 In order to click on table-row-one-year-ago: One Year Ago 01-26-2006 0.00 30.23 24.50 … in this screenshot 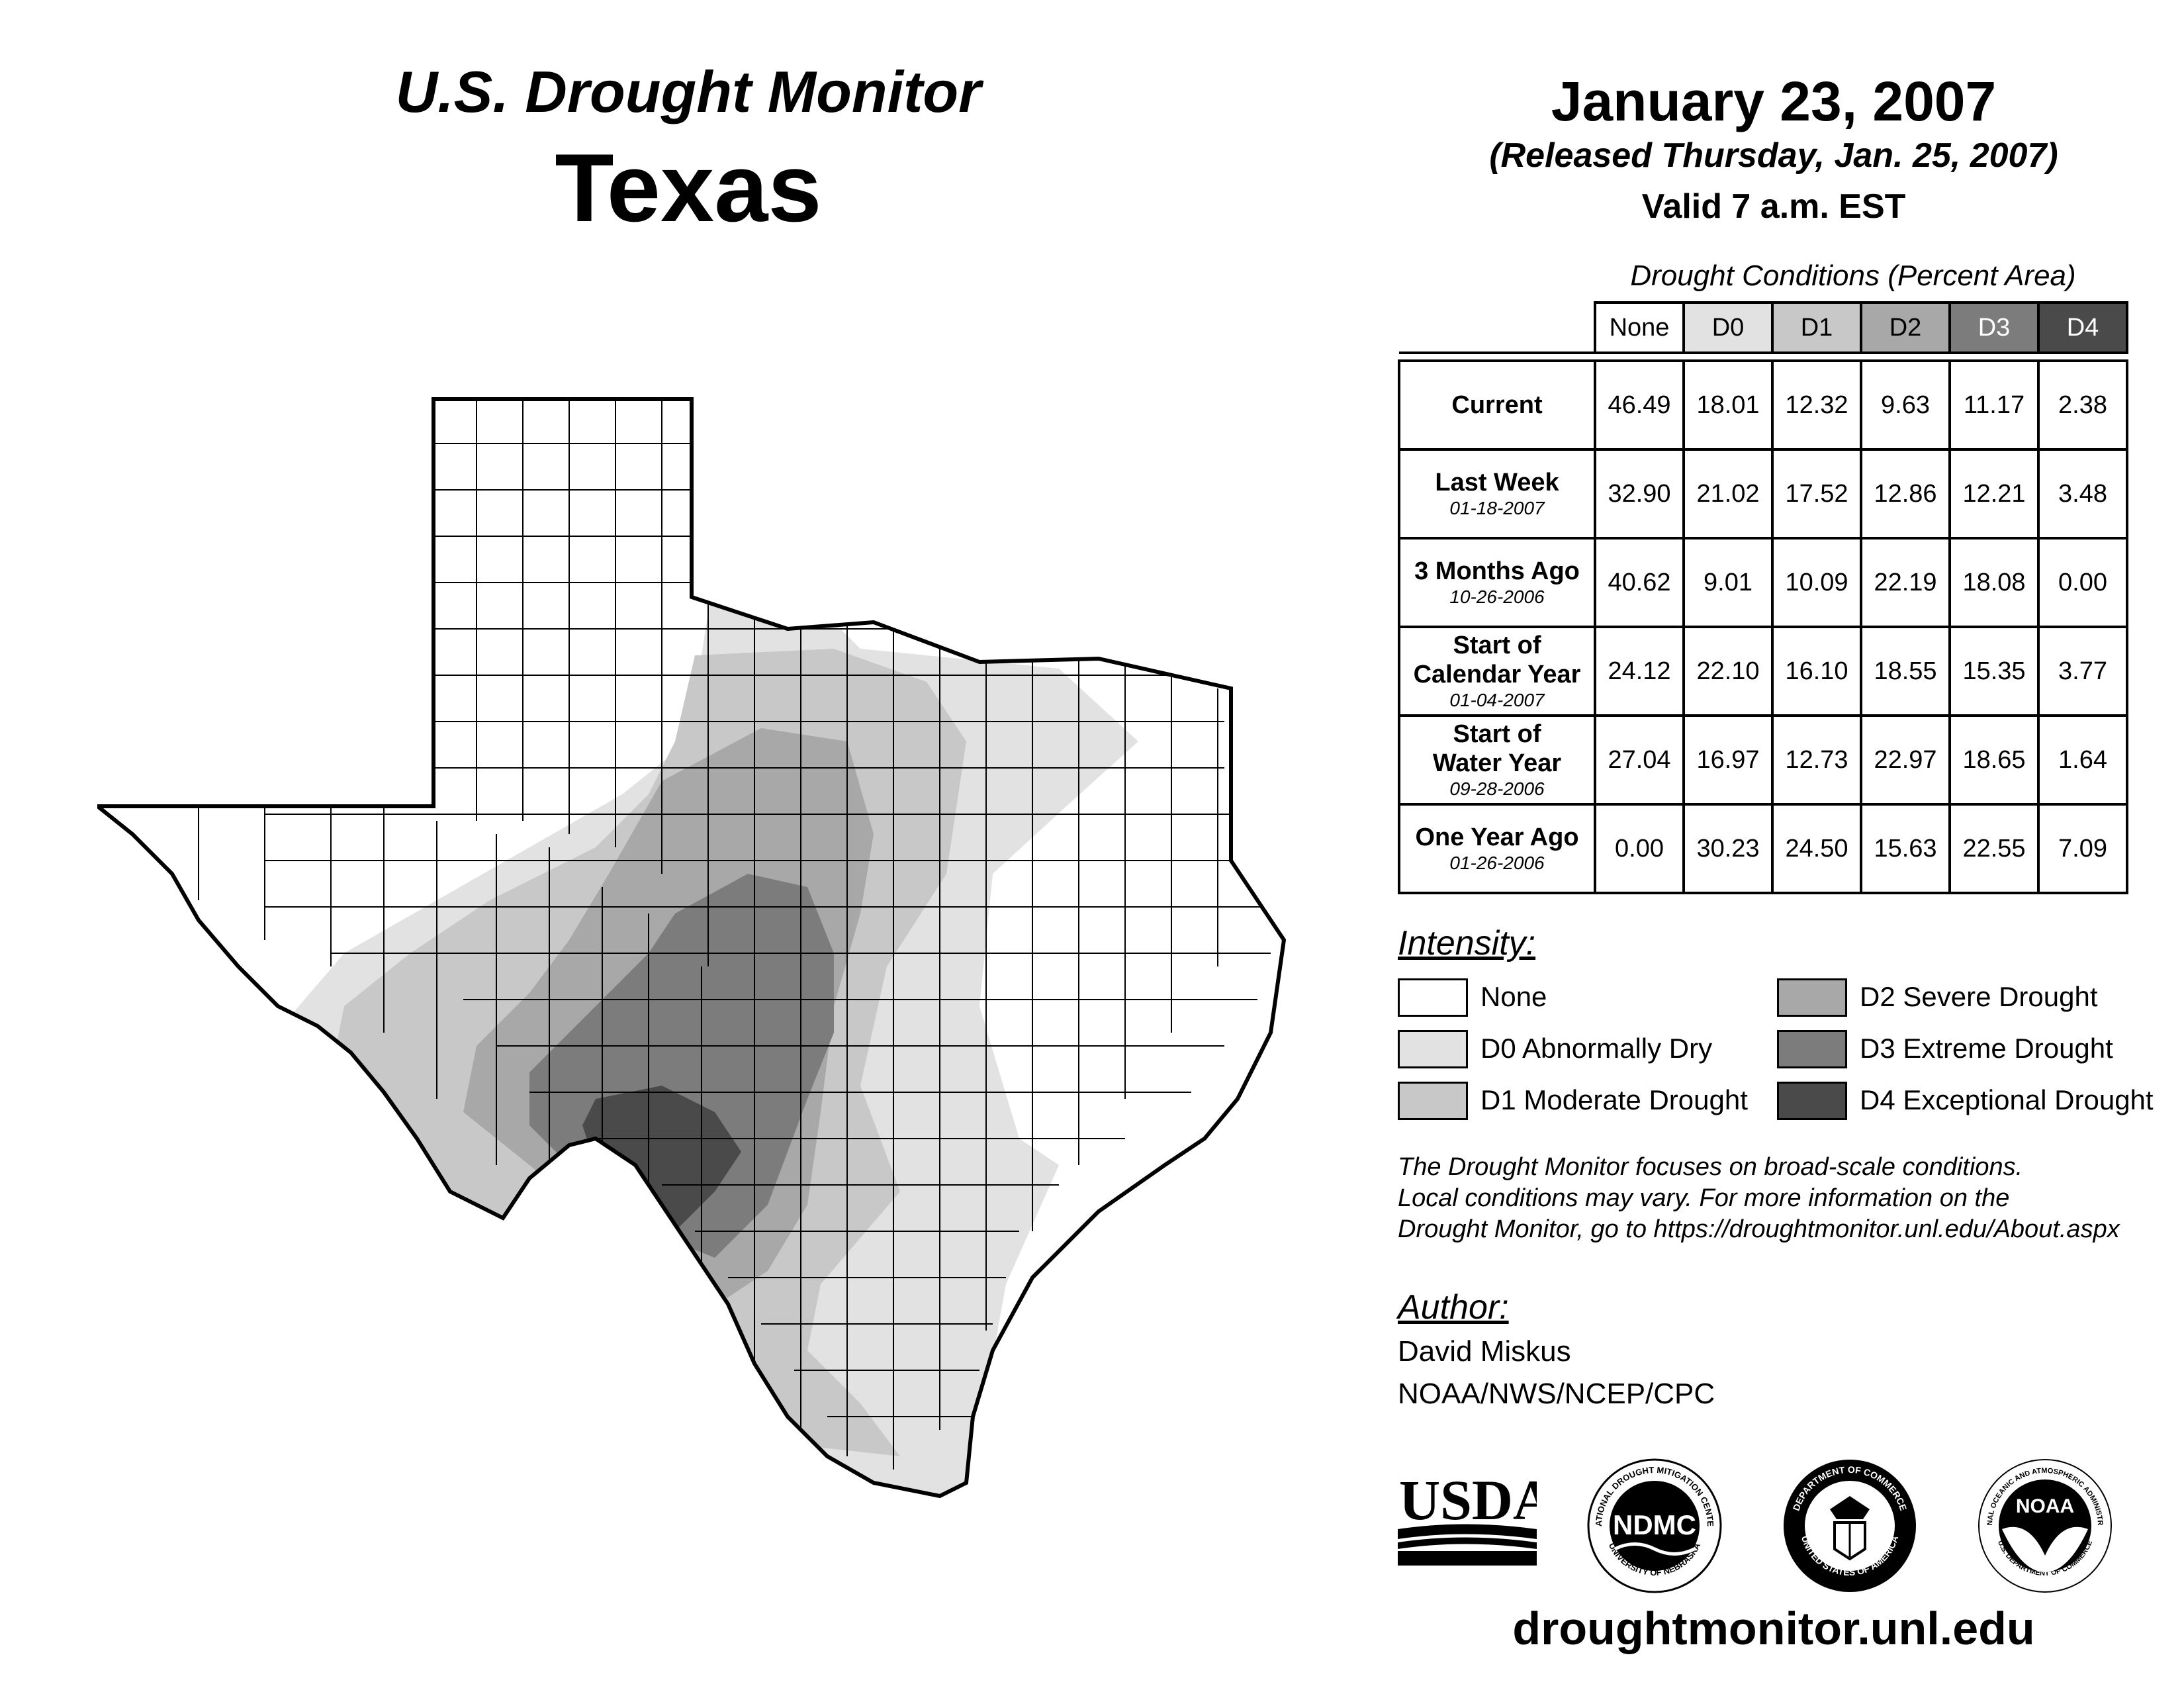, I will do `click(1763, 848)`.